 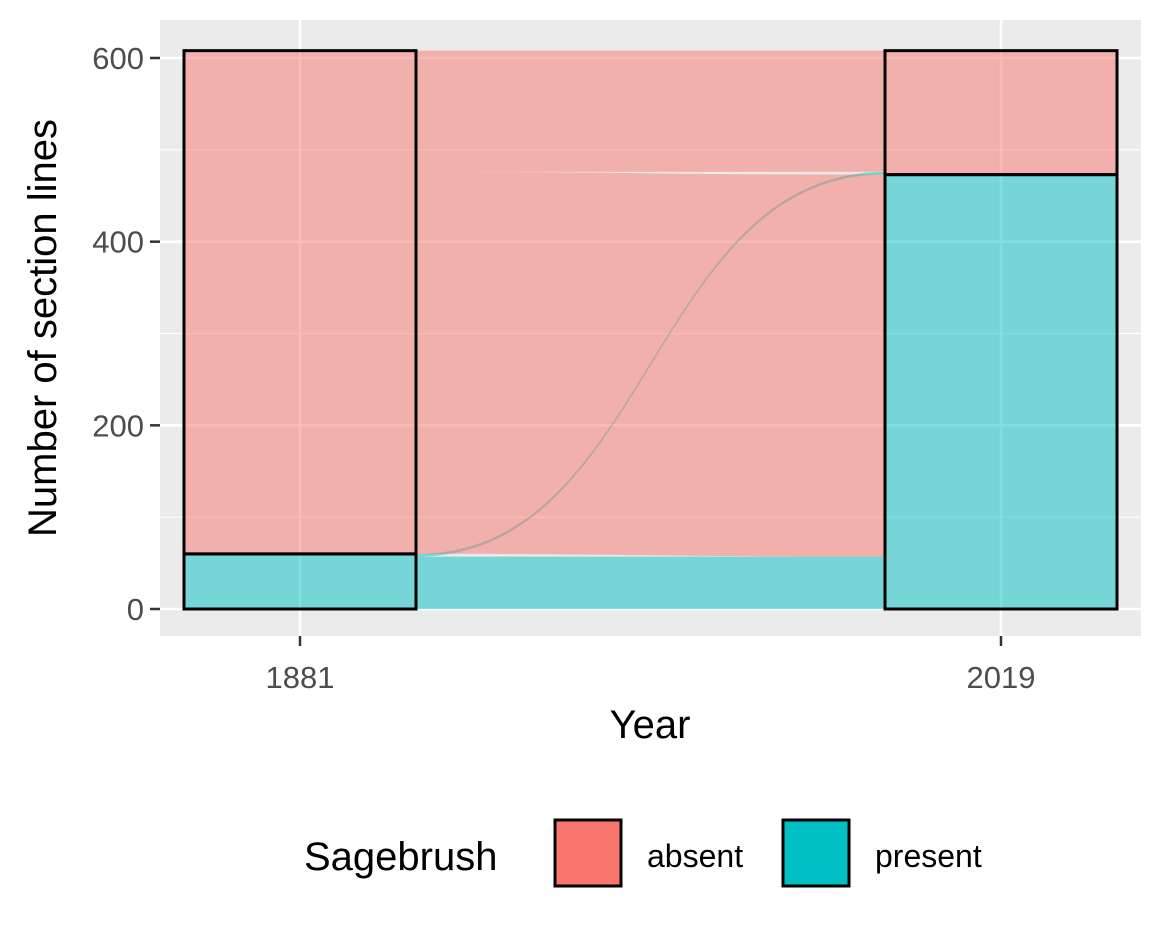 I want to click on x-tick-label: 1881, so click(x=300, y=677).